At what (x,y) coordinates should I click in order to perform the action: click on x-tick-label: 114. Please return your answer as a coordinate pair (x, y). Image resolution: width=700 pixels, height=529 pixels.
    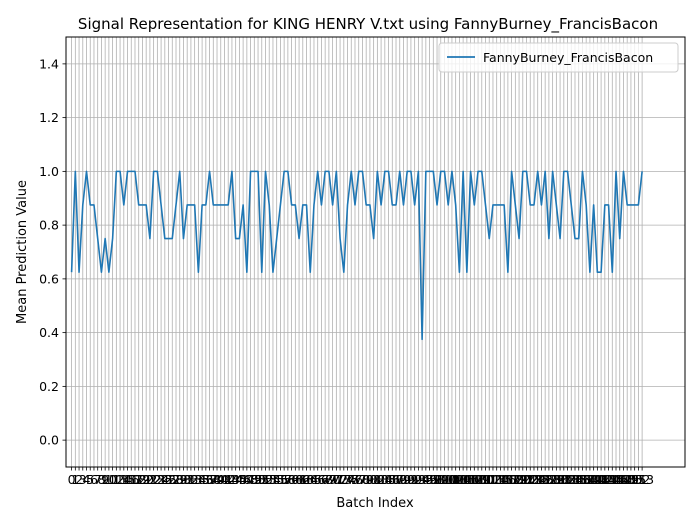
    Looking at the image, I should click on (497, 479).